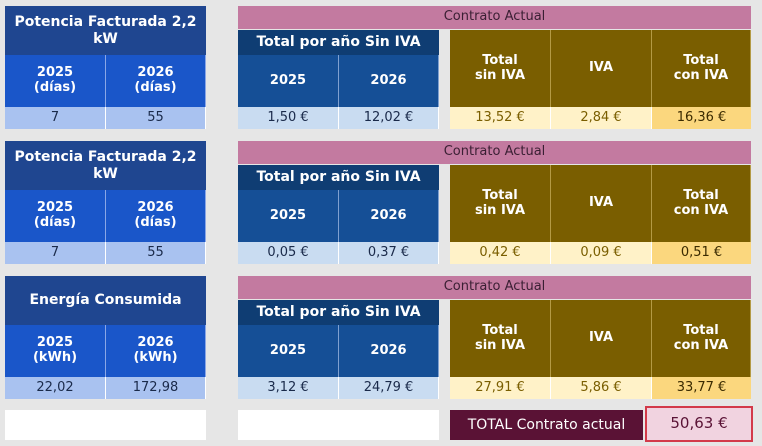  What do you see at coordinates (389, 118) in the screenshot?
I see `year2-value: 12,02 €` at bounding box center [389, 118].